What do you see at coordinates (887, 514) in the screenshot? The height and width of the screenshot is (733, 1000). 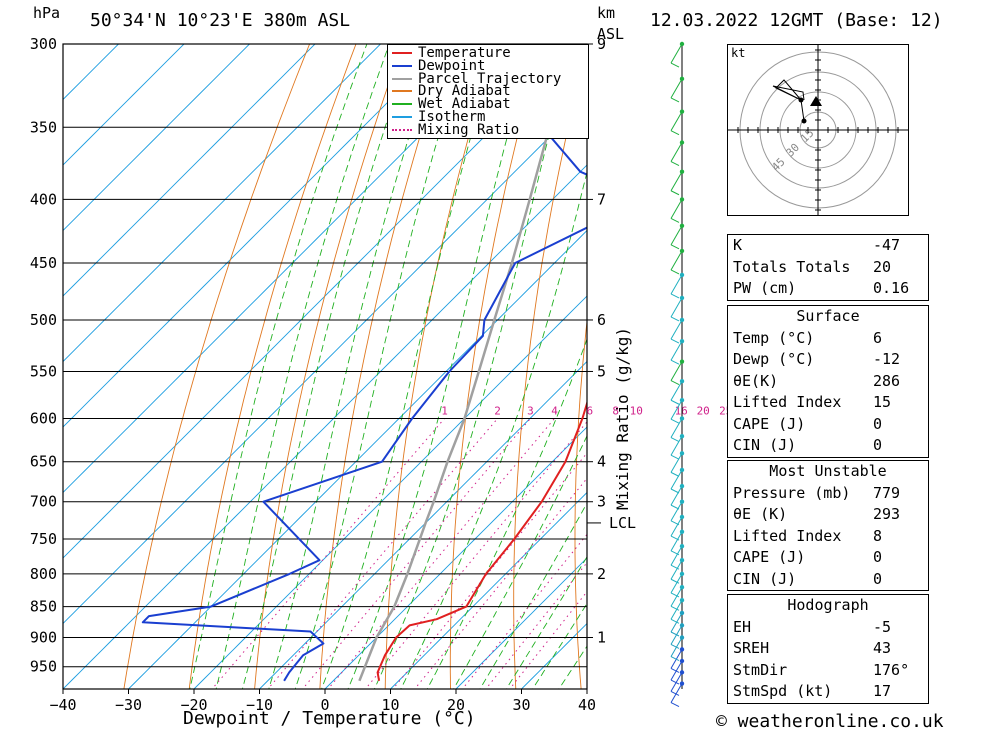 I see `mu-thetae-value: 293` at bounding box center [887, 514].